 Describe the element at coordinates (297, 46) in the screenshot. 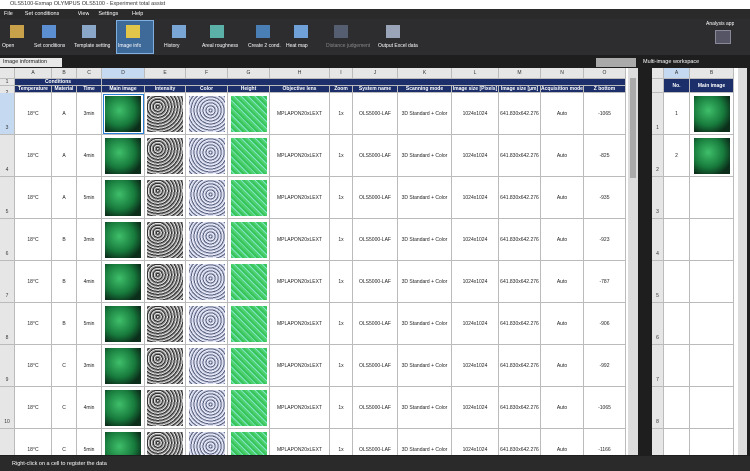

I see `tool-label: Heat map` at that location.